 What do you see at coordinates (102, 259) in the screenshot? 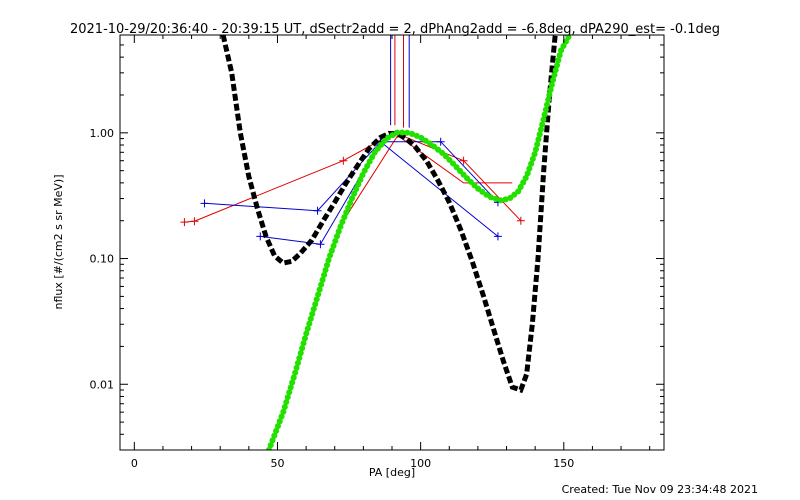
I see `y-tick-label: 0.10` at bounding box center [102, 259].